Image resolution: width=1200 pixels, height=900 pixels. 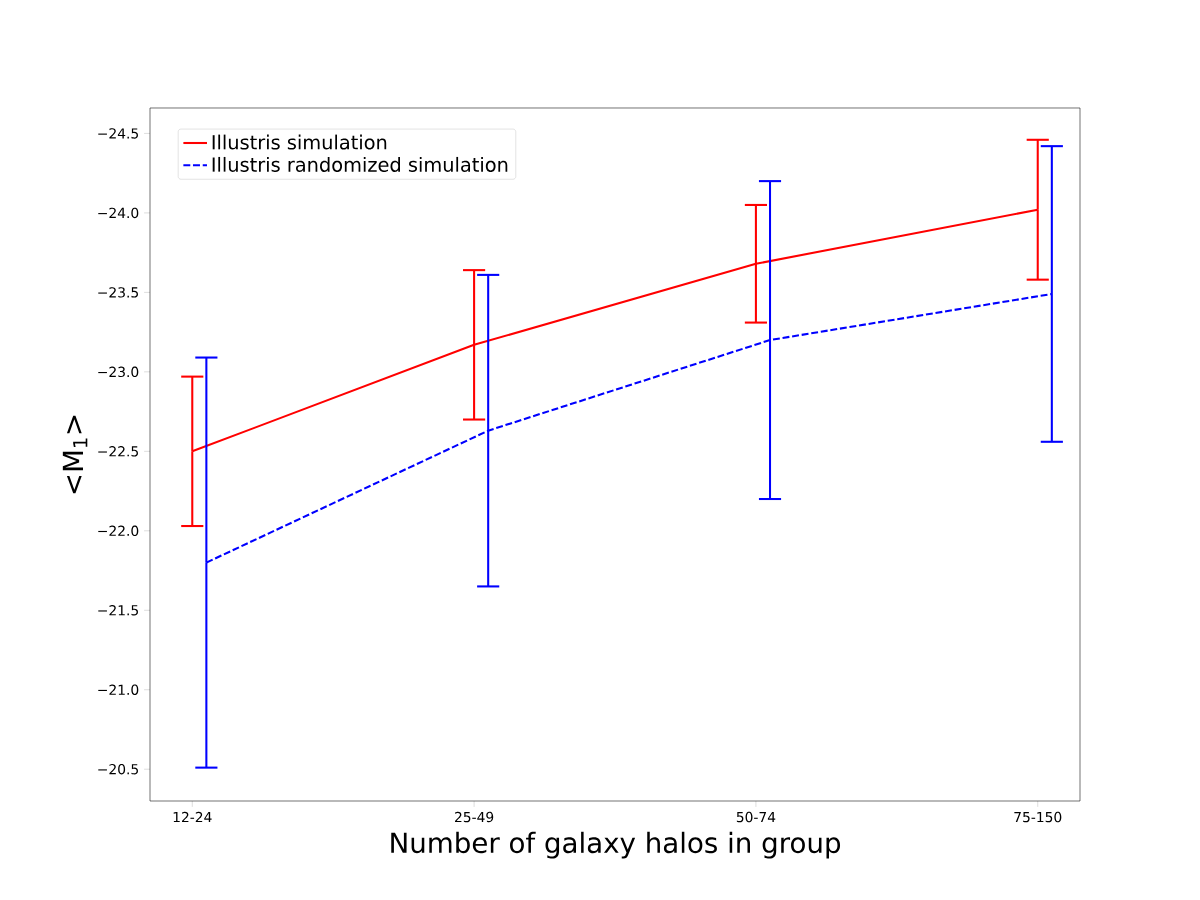 I want to click on x-axis-title: Number of galaxy halos in group, so click(x=616, y=845).